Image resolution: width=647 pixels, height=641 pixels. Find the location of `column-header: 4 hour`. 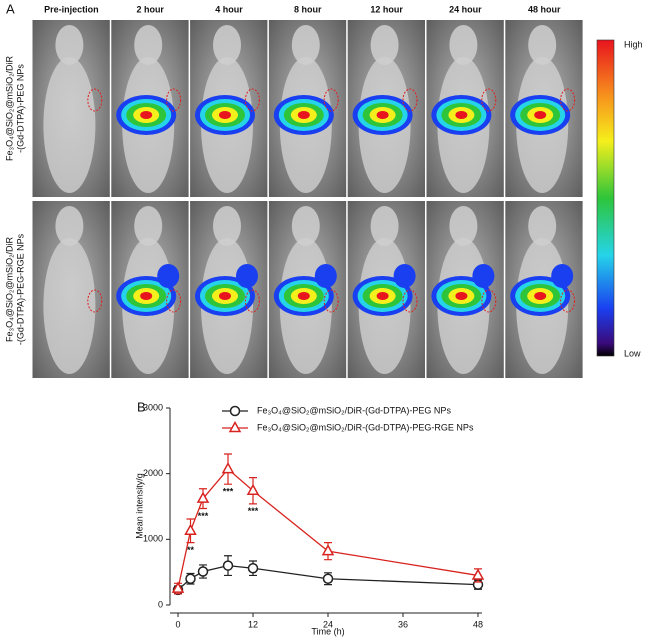

column-header: 4 hour is located at coordinates (229, 9).